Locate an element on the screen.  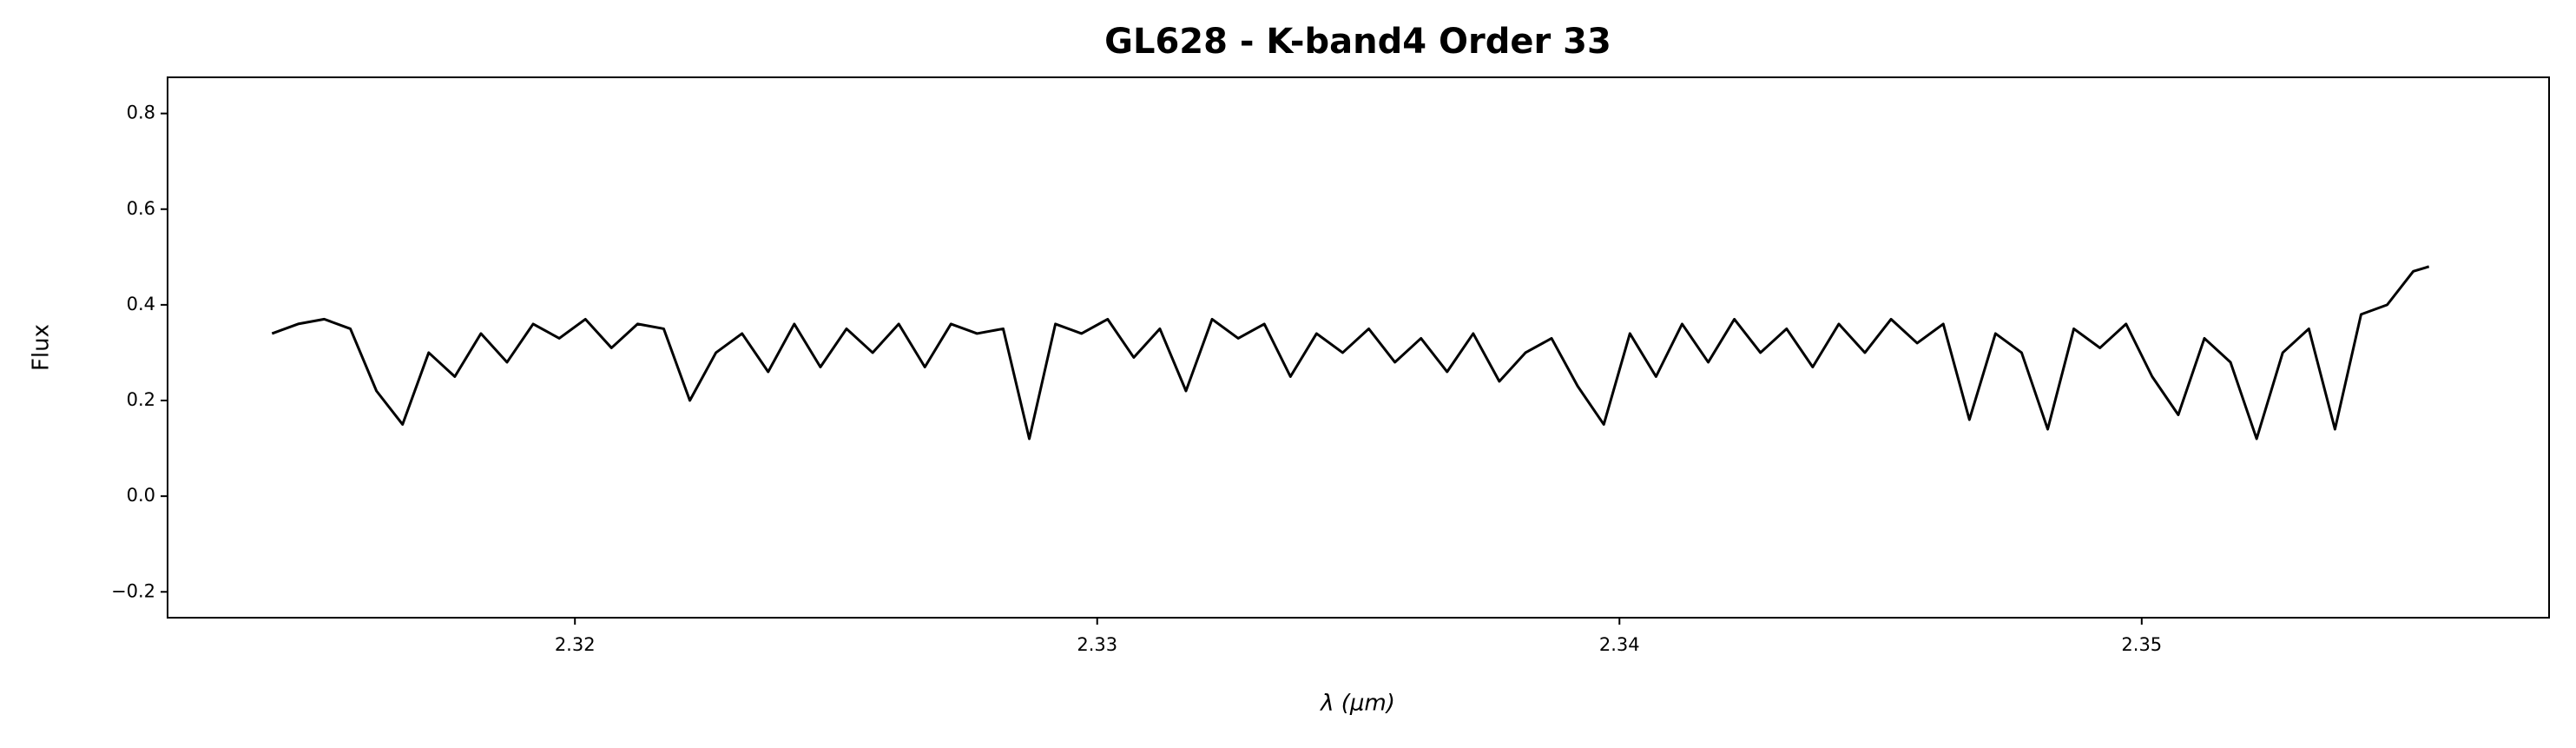
x-tick-label: 2.34 is located at coordinates (1619, 644).